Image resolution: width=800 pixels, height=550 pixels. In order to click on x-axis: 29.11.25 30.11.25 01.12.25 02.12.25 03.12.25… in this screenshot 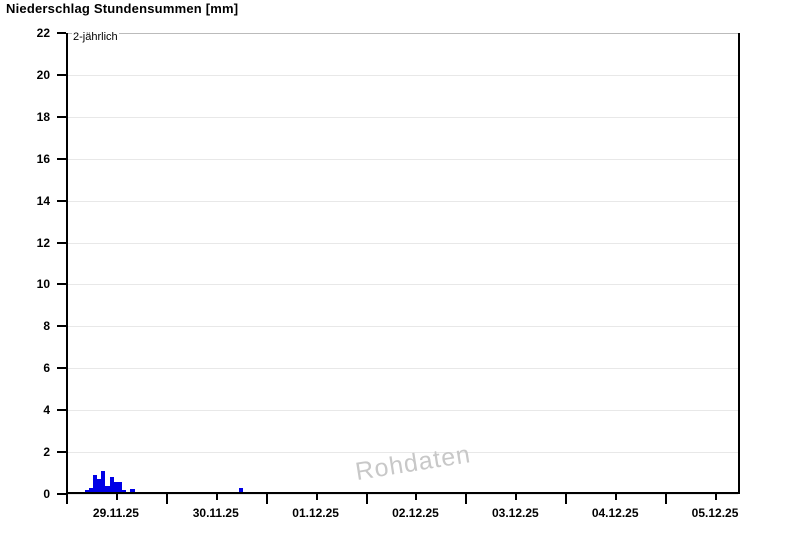, I will do `click(403, 519)`.